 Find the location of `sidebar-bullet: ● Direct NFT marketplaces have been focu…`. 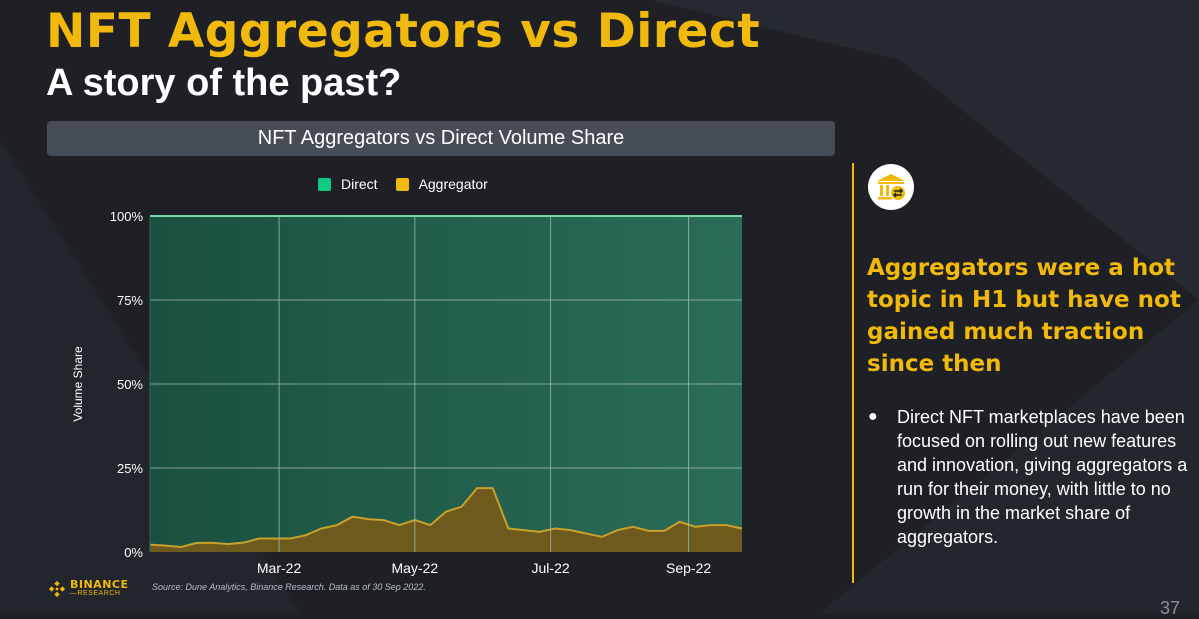

sidebar-bullet: ● Direct NFT marketplaces have been focu… is located at coordinates (1030, 477).